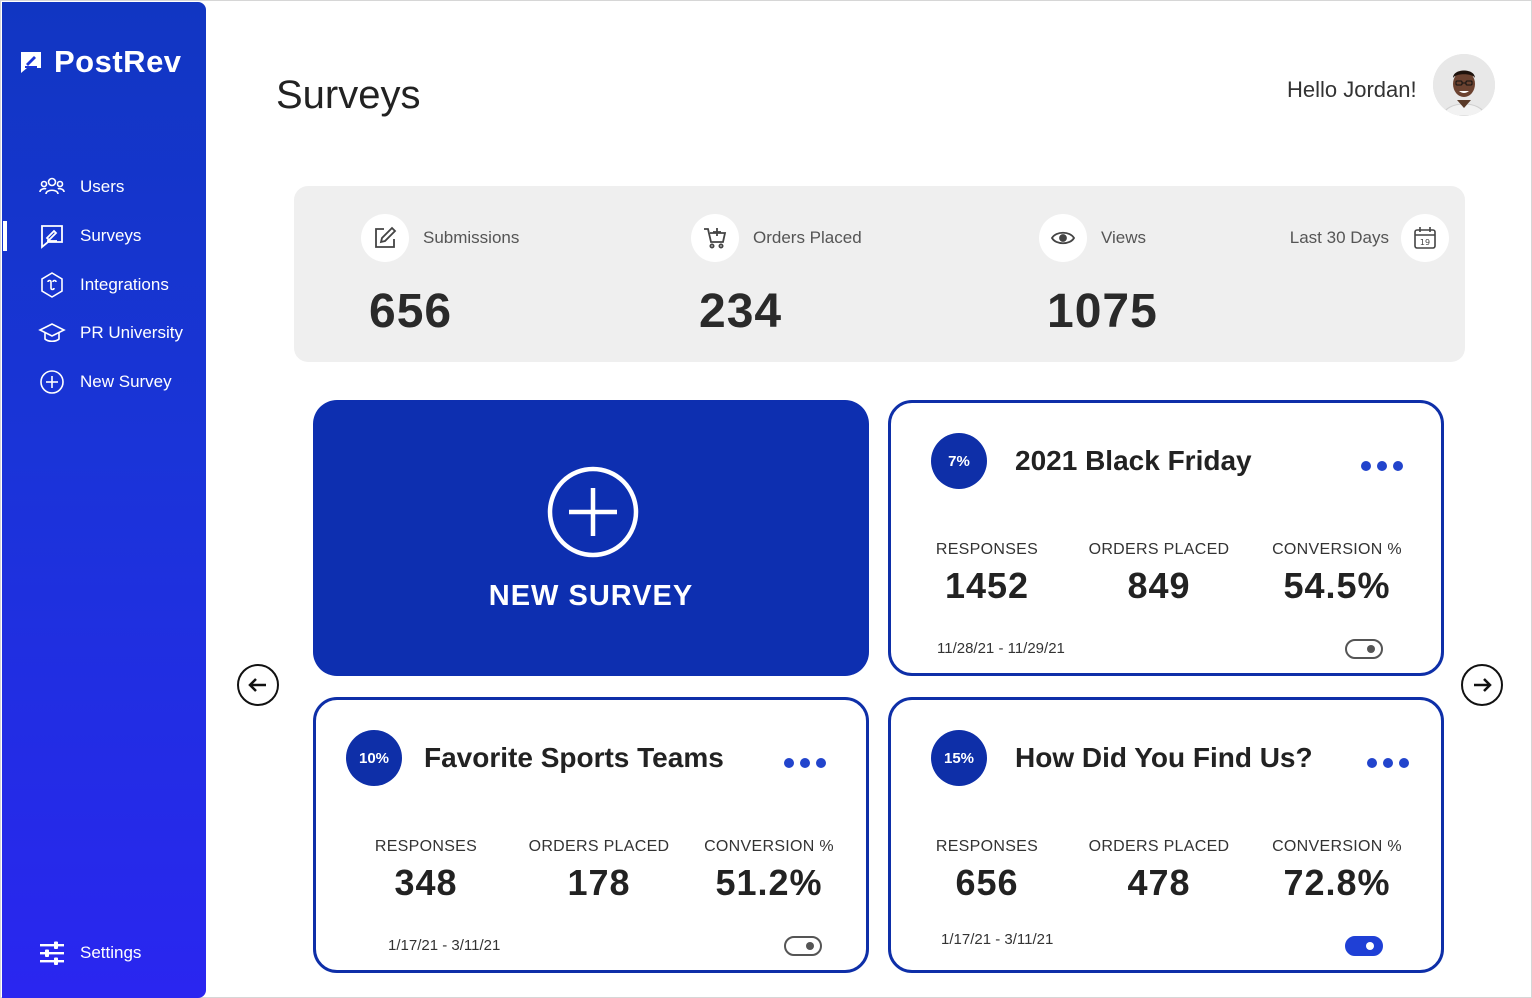 The image size is (1532, 998). What do you see at coordinates (1339, 237) in the screenshot?
I see `date-range-label: Last 30 Days` at bounding box center [1339, 237].